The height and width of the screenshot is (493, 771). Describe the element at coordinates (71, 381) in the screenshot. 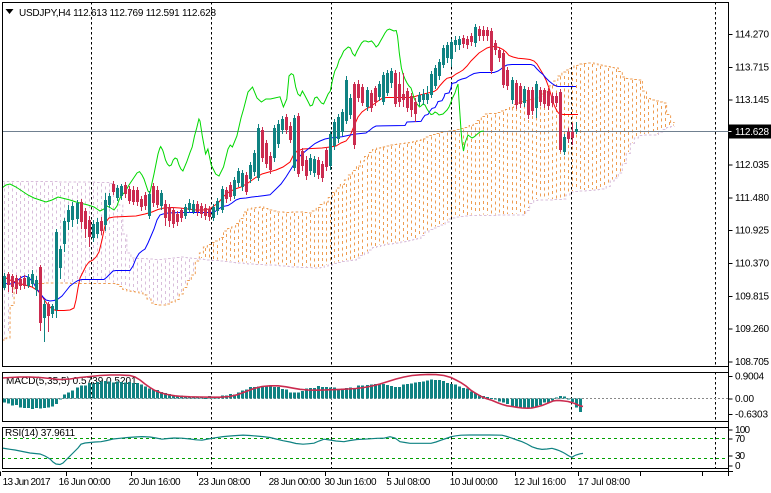

I see `svg-text: MACD(5,35,5) 0.5739 0.5201` at that location.